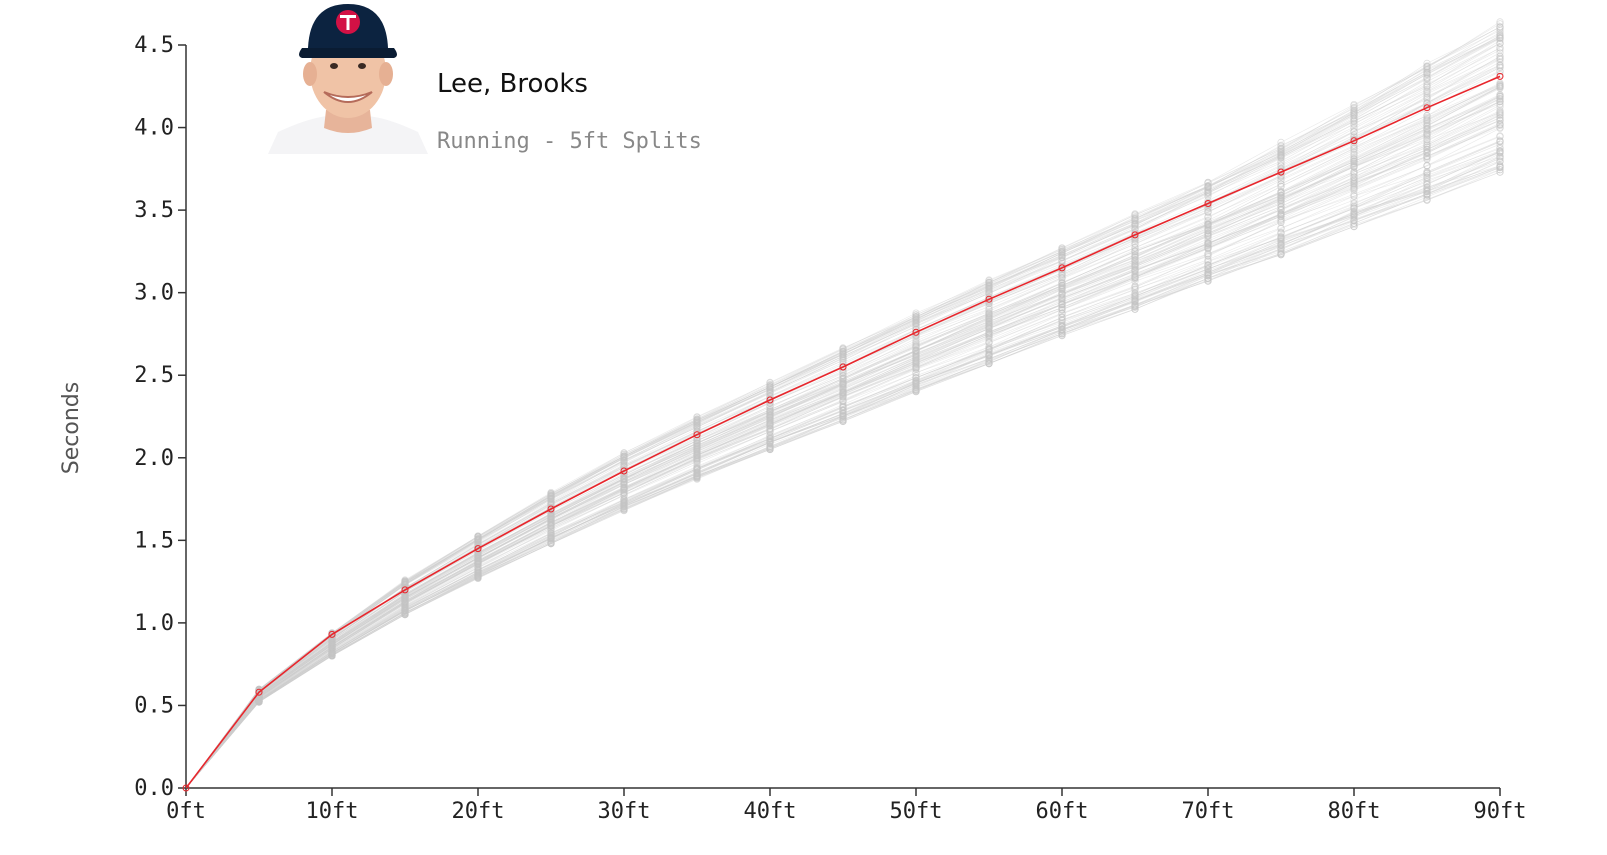  Describe the element at coordinates (916, 811) in the screenshot. I see `x-tick-label: 50ft` at that location.